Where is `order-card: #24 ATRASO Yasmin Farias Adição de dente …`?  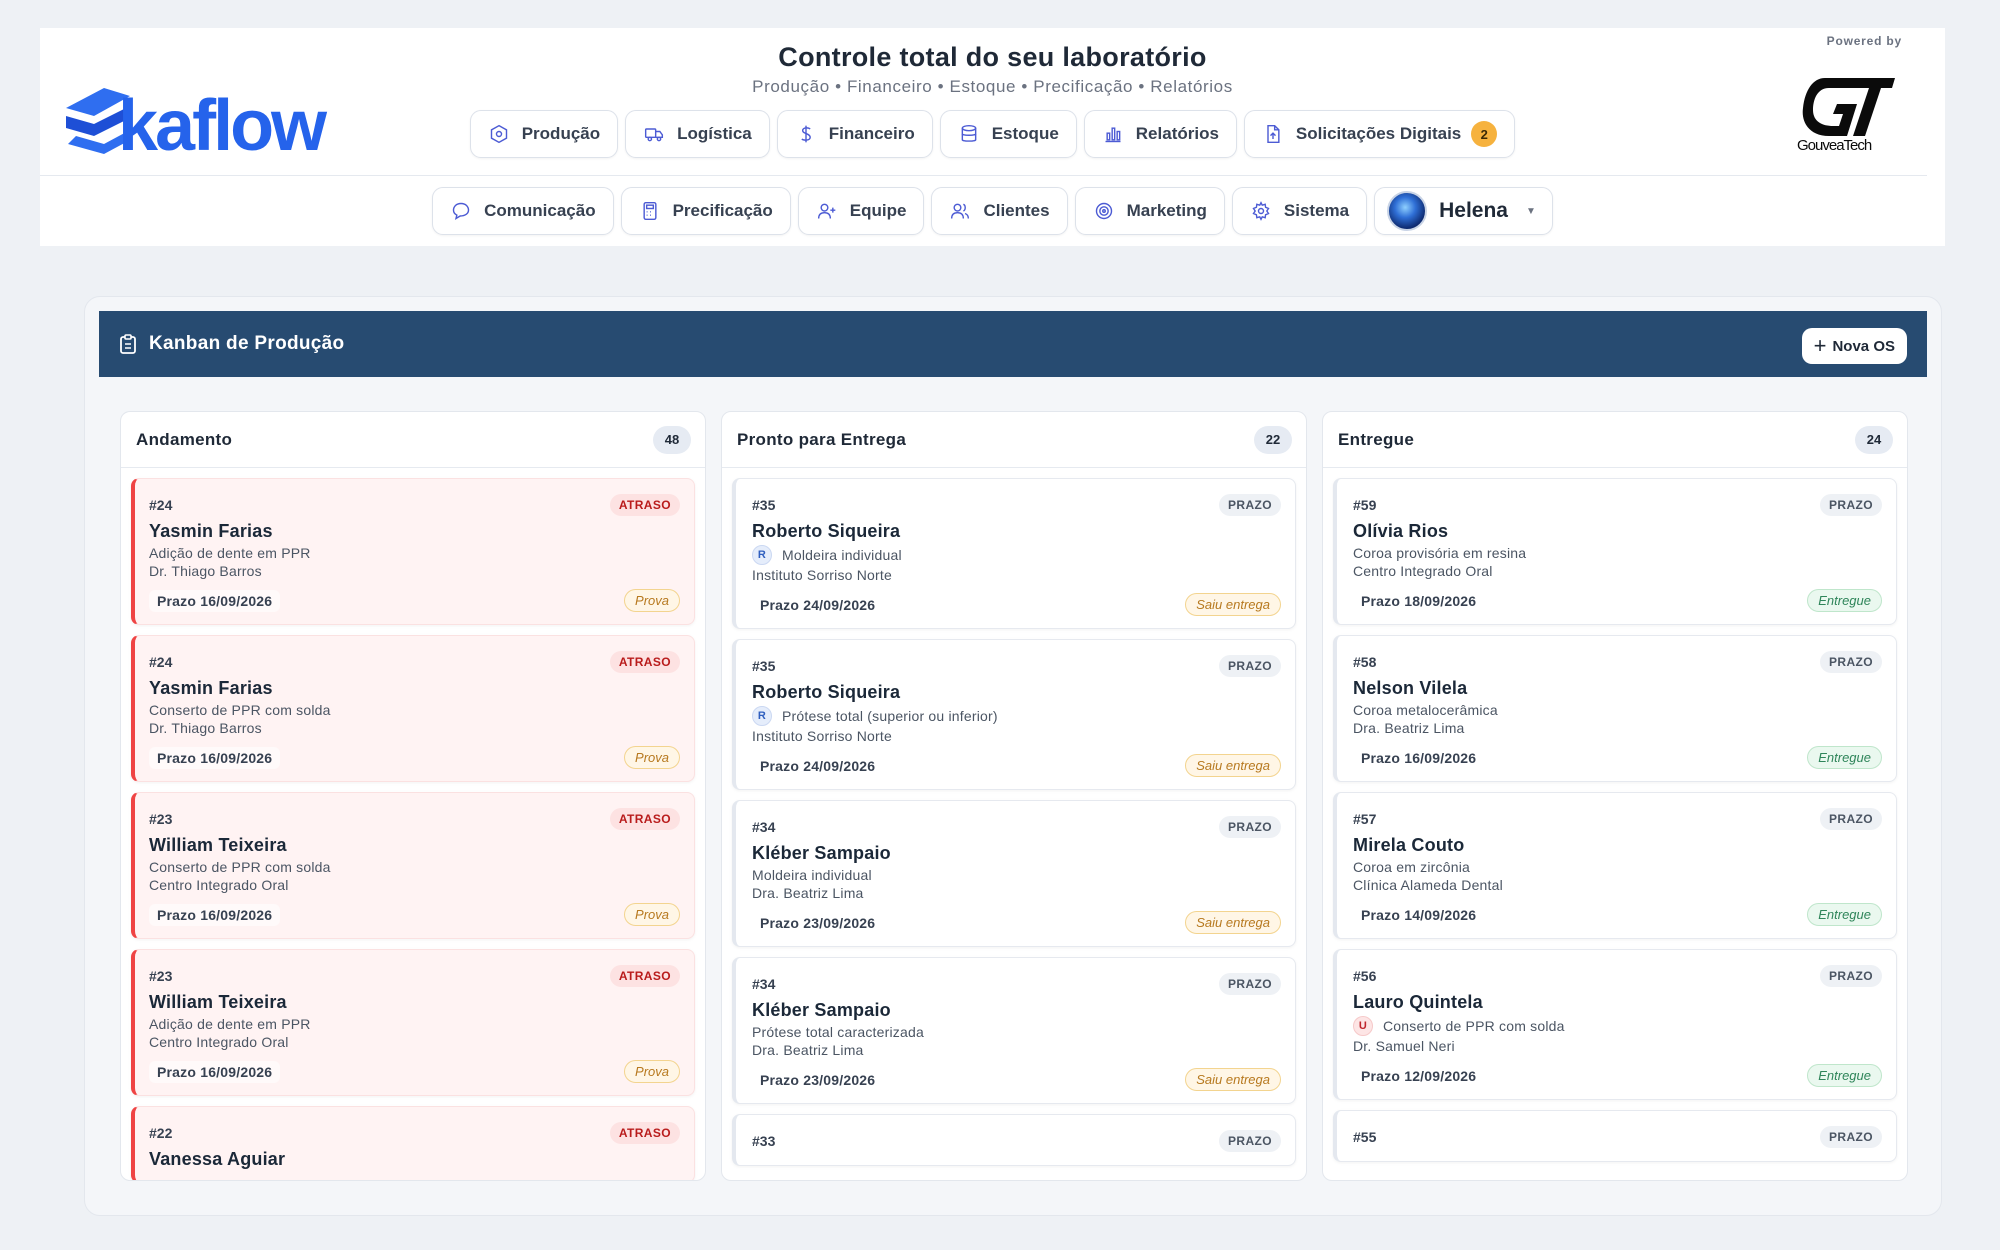
order-card: #24 ATRASO Yasmin Farias Adição de dente … is located at coordinates (413, 551).